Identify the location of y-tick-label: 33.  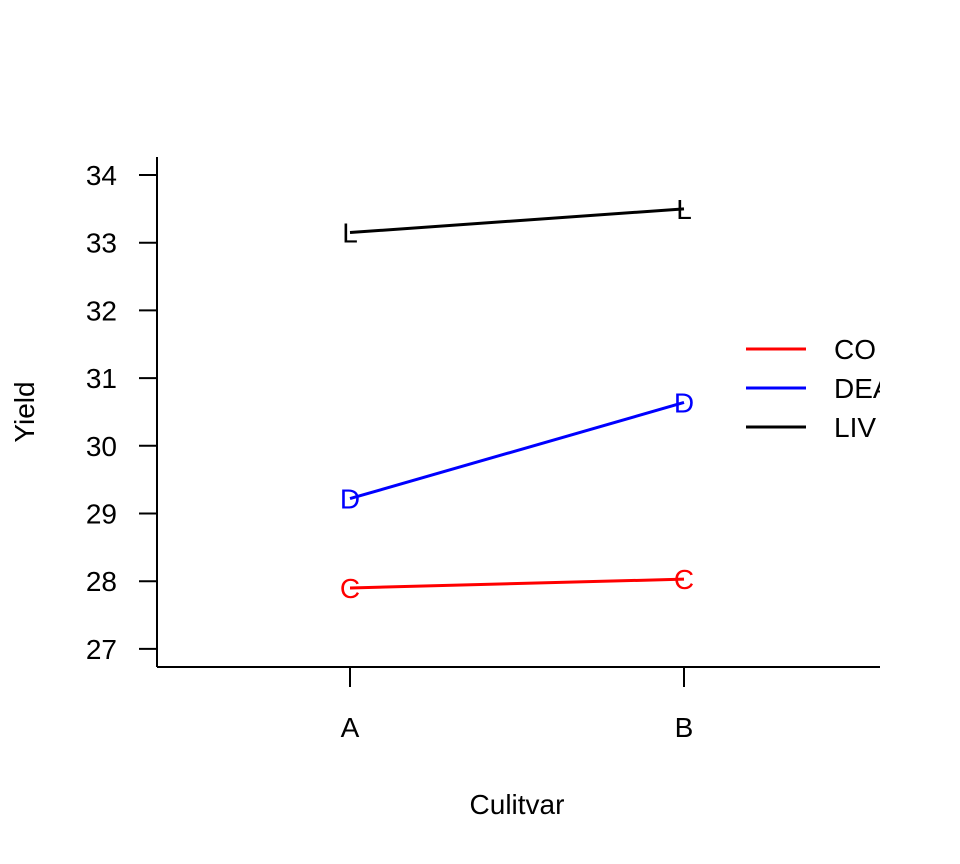
(101, 243).